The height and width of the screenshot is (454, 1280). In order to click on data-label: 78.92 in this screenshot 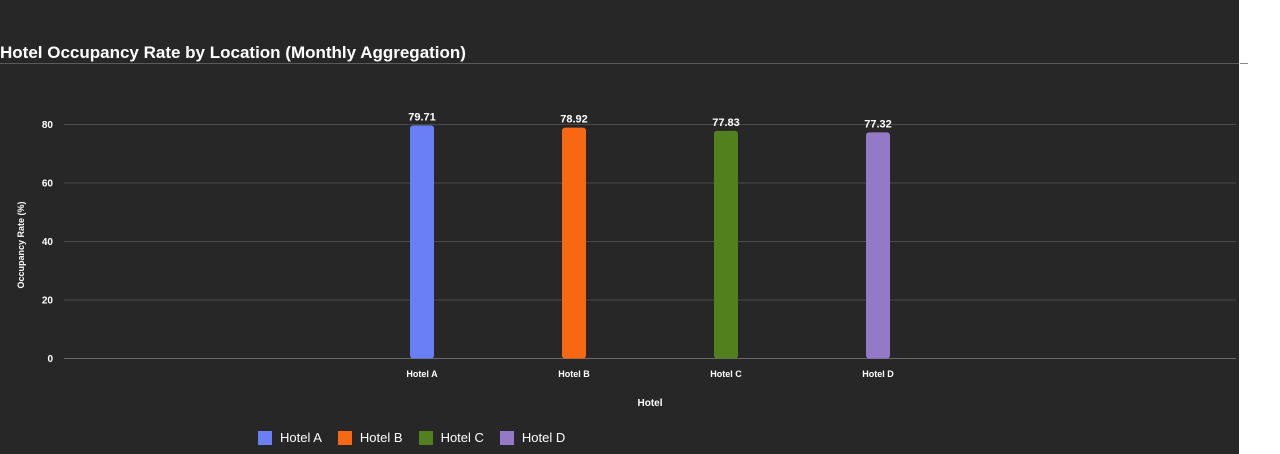, I will do `click(574, 120)`.